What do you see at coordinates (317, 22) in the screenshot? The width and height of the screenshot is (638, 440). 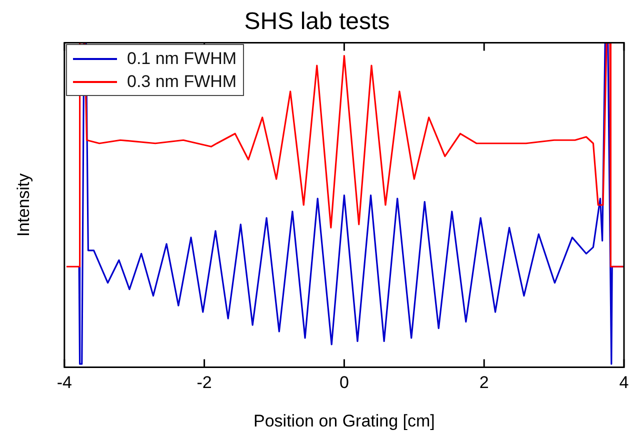 I see `chart-title: SHS lab tests` at bounding box center [317, 22].